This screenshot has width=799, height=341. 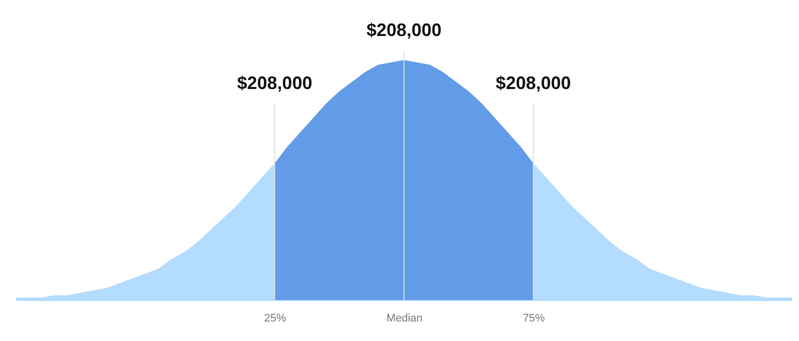 I want to click on x-tick-label: 75%, so click(x=534, y=318).